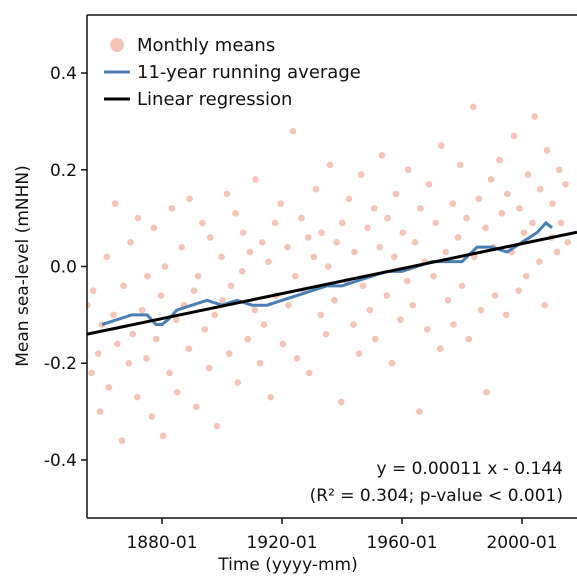 The image size is (577, 584). What do you see at coordinates (214, 99) in the screenshot?
I see `legend-label: Linear regression` at bounding box center [214, 99].